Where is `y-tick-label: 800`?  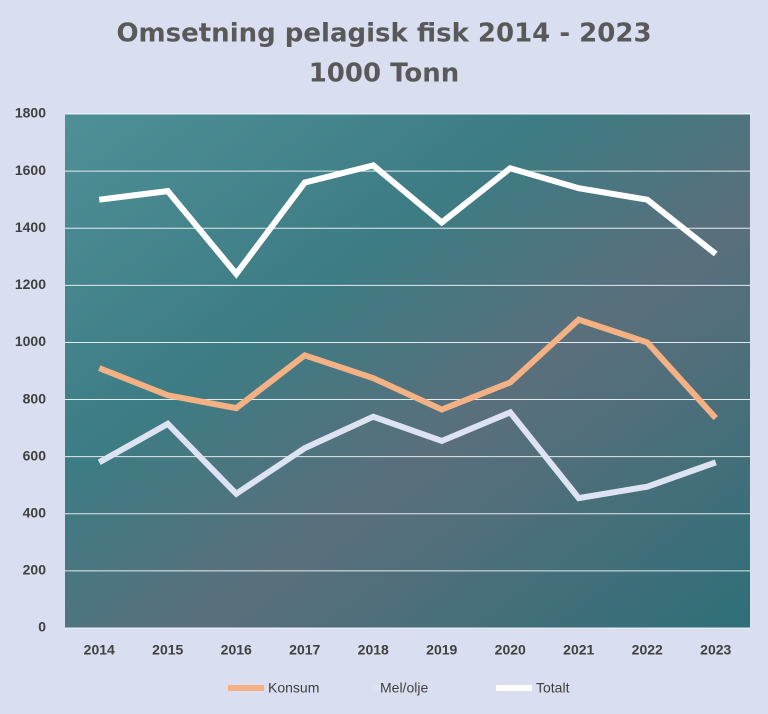
y-tick-label: 800 is located at coordinates (35, 398).